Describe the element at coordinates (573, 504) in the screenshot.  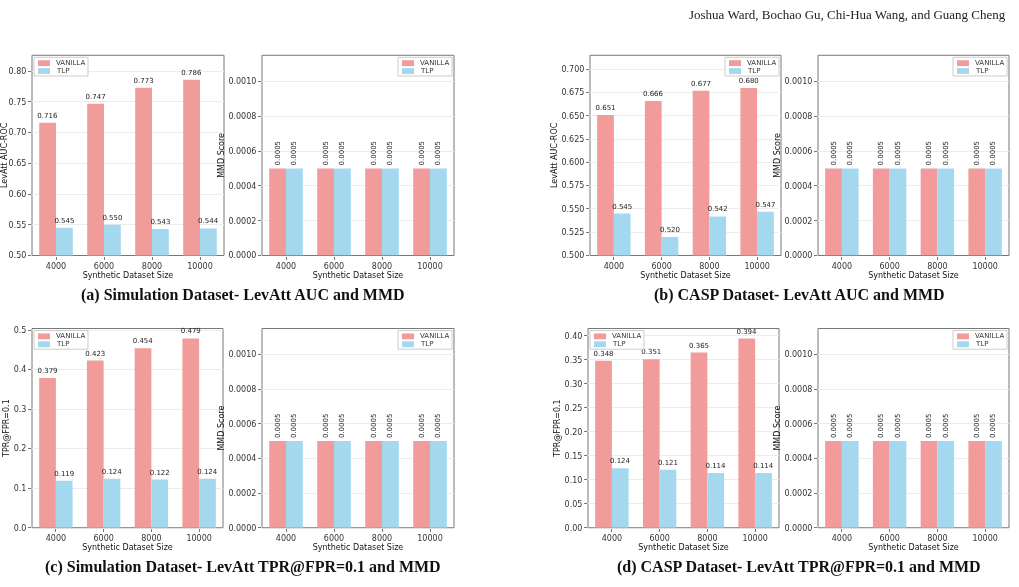
I see `y-tick-label: 0.05` at that location.